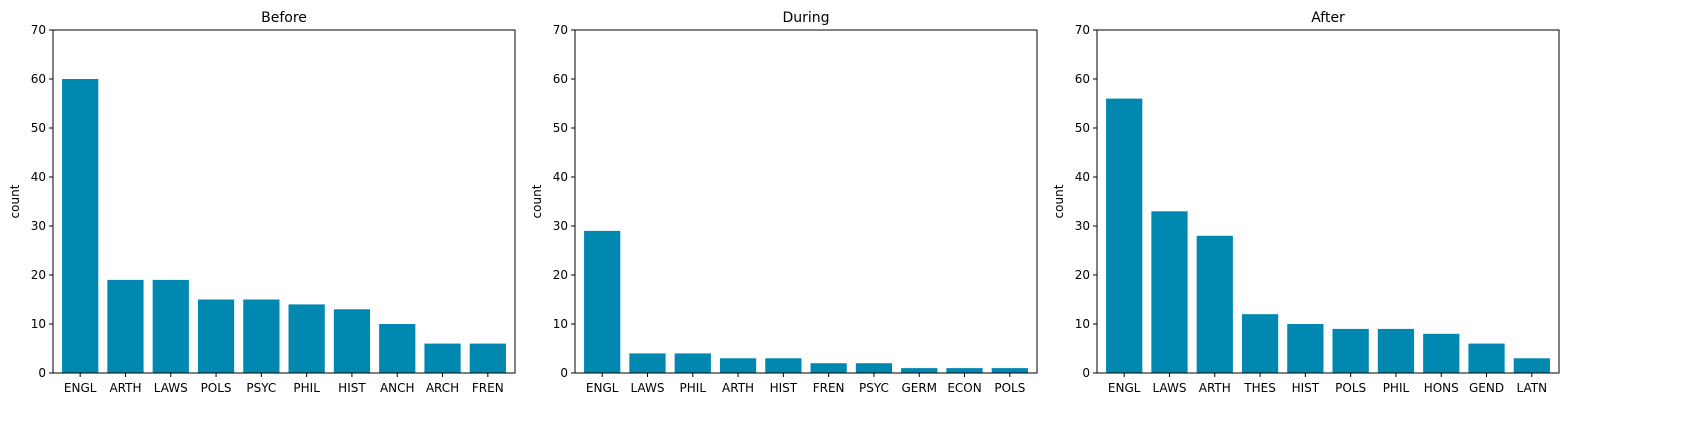 Image resolution: width=1686 pixels, height=435 pixels. I want to click on x-tick-label: ANCH, so click(397, 388).